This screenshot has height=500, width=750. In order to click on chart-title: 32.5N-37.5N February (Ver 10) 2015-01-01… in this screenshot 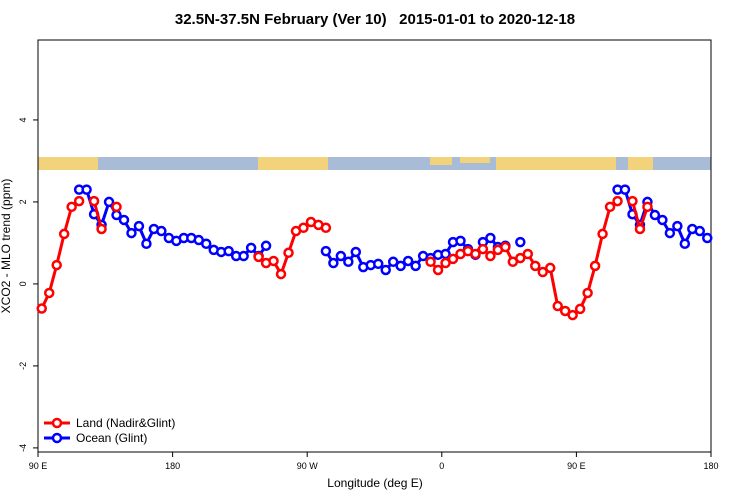, I will do `click(375, 19)`.